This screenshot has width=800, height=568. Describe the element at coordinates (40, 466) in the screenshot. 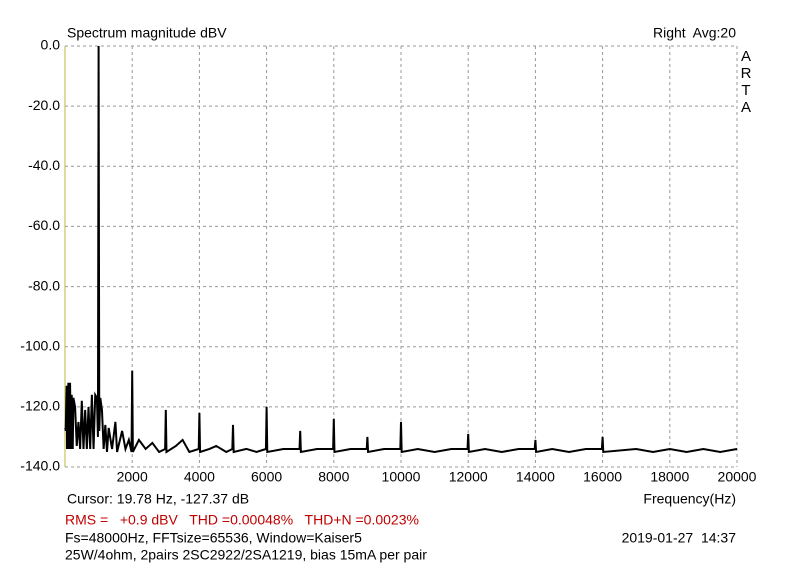

I see `y-tick-label: -140.0` at that location.